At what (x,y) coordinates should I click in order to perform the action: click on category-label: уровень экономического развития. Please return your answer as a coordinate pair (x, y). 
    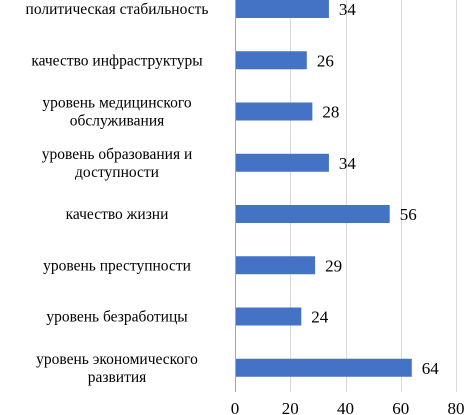
    Looking at the image, I should click on (117, 368).